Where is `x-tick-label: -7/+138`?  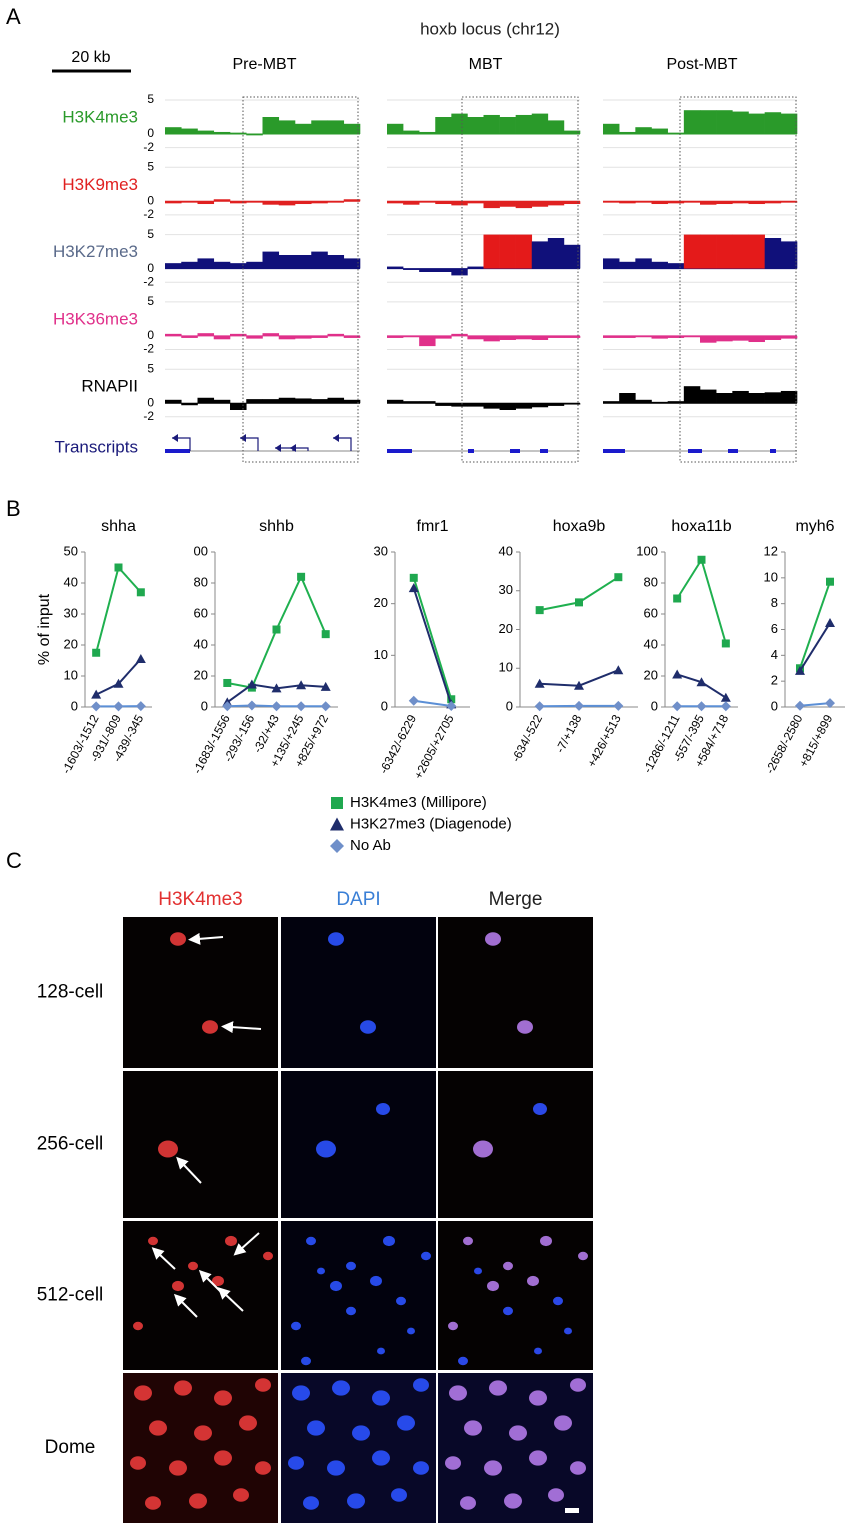 x-tick-label: -7/+138 is located at coordinates (569, 733).